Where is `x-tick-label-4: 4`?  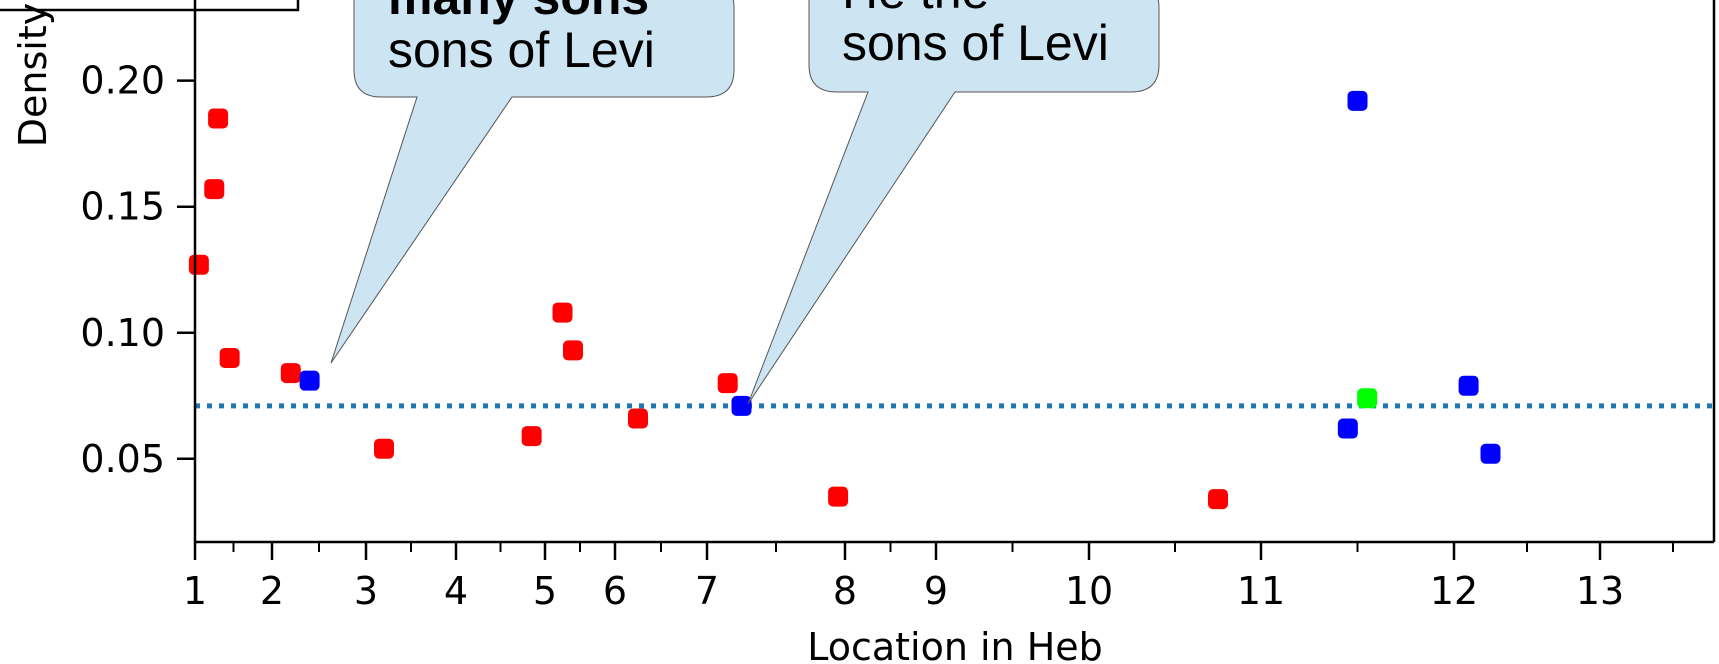
x-tick-label-4: 4 is located at coordinates (456, 591).